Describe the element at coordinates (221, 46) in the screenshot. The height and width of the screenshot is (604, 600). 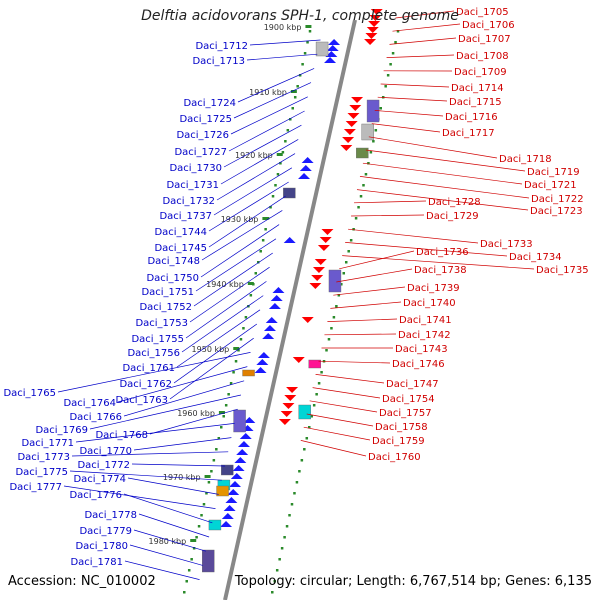
I see `gene-label-left: Daci_1712` at that location.